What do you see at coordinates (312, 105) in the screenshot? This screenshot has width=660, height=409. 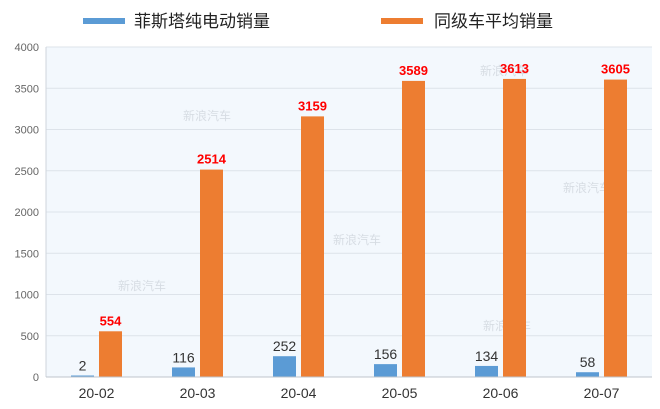 I see `data-label-average: 3159` at bounding box center [312, 105].